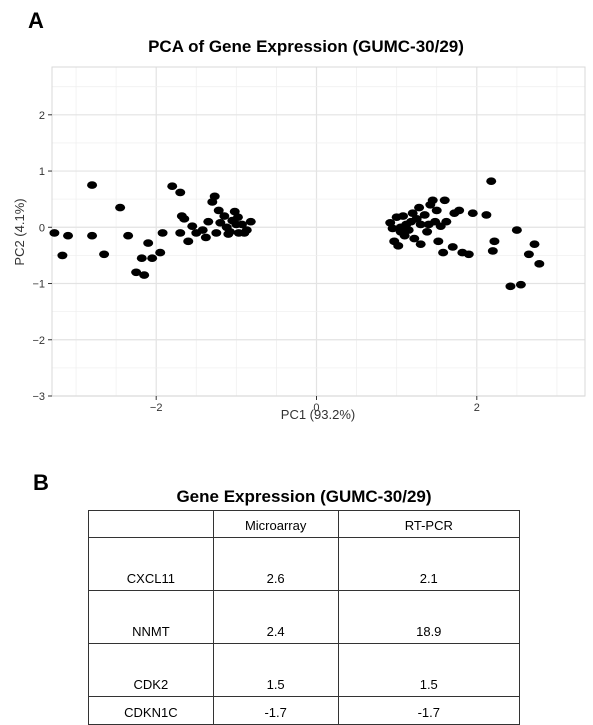  What do you see at coordinates (151, 710) in the screenshot?
I see `gene-cell: CDKN1C` at bounding box center [151, 710].